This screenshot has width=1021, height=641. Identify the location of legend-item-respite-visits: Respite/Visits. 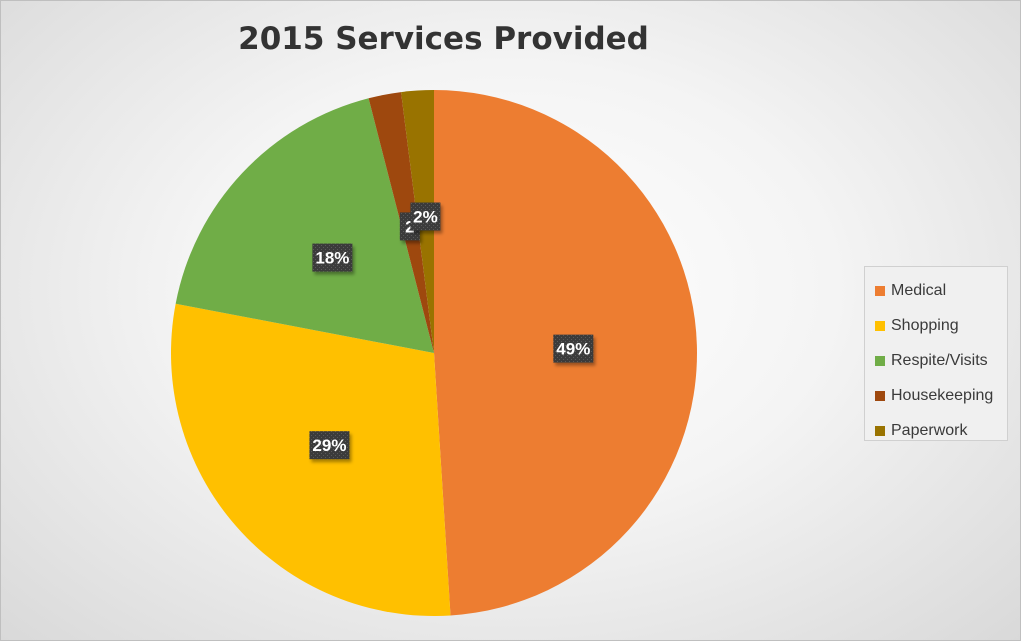
(941, 360).